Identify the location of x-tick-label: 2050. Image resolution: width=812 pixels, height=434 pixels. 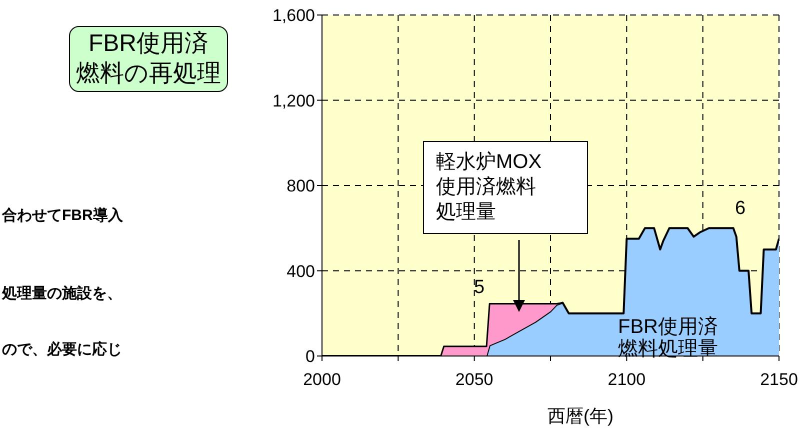
(474, 380).